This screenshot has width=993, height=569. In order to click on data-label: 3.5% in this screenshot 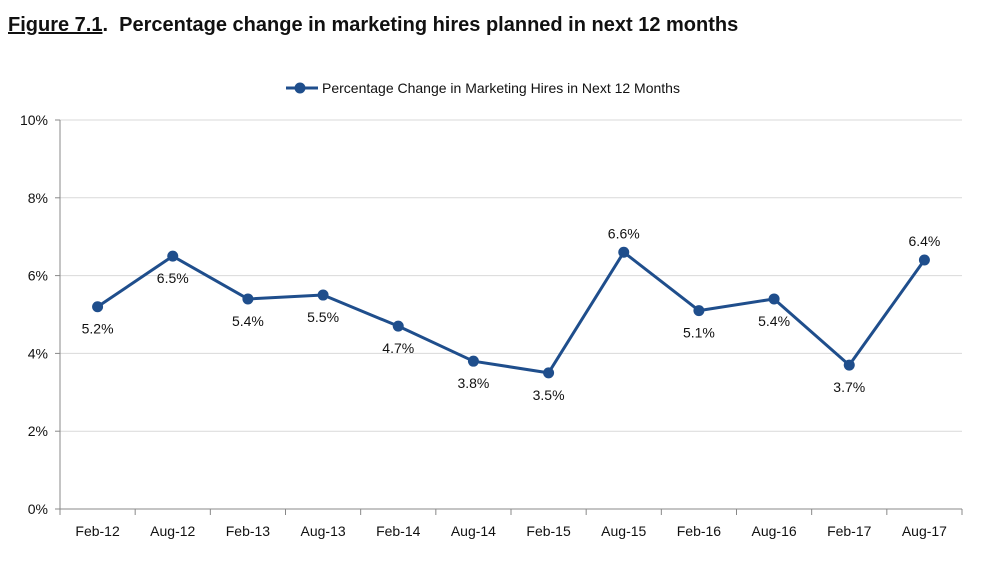, I will do `click(549, 395)`.